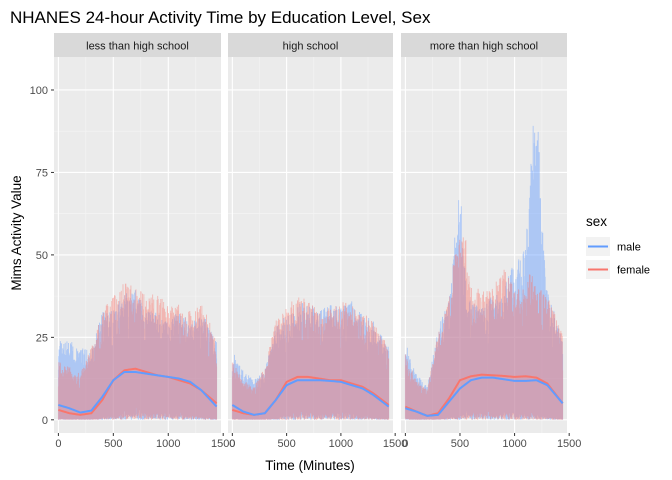 The width and height of the screenshot is (672, 480). I want to click on facet-strip-label: high school, so click(311, 47).